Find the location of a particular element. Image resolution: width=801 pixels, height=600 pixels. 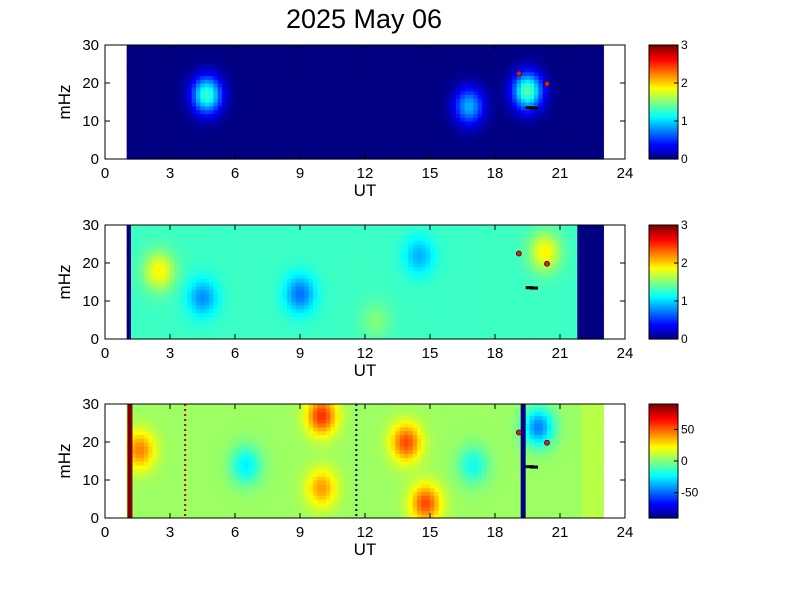

colorbar: 50 0 -50 is located at coordinates (673, 461).